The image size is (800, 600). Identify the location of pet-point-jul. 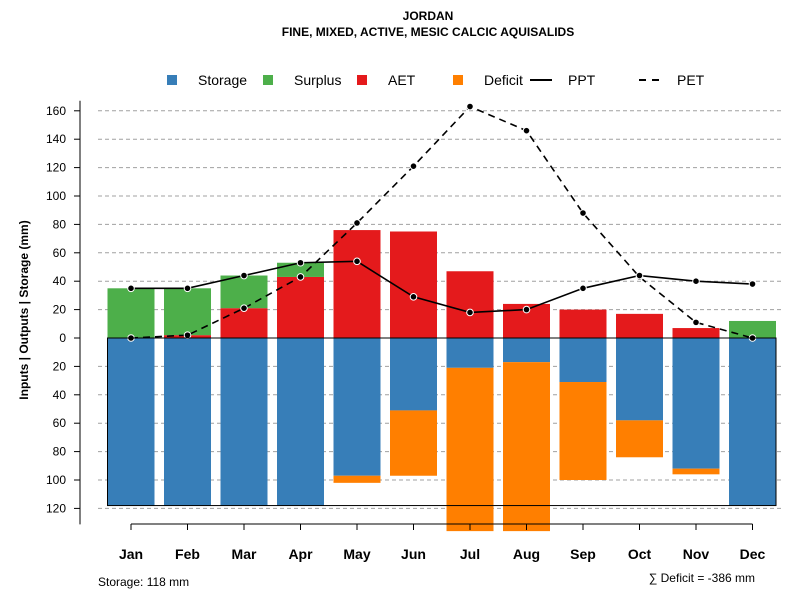
(470, 106).